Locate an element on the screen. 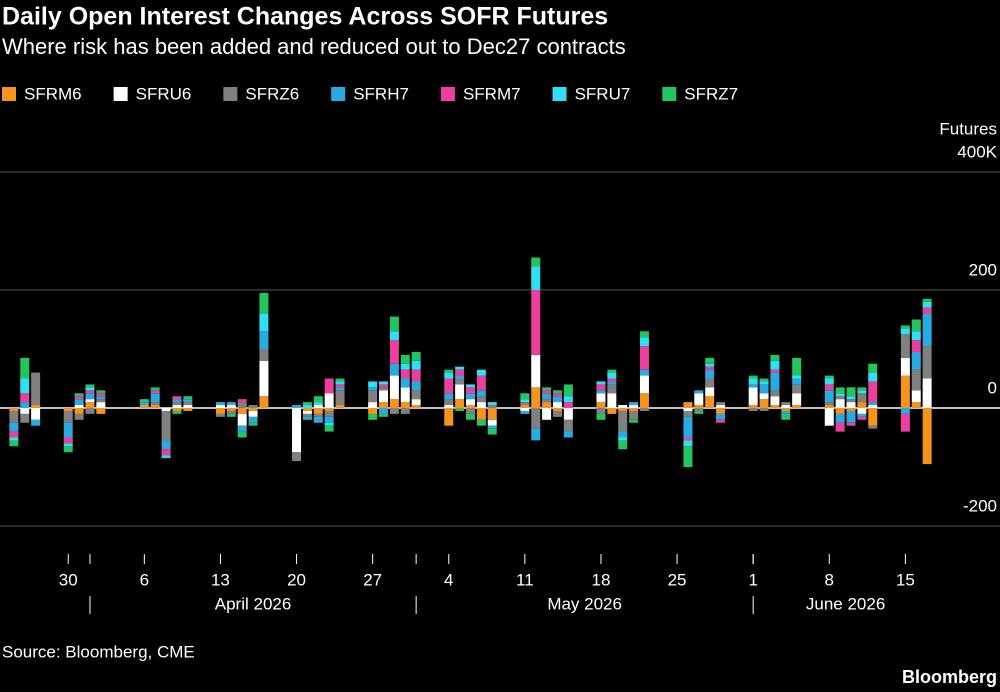 This screenshot has width=1000, height=692. x-tick-label: 25 is located at coordinates (677, 579).